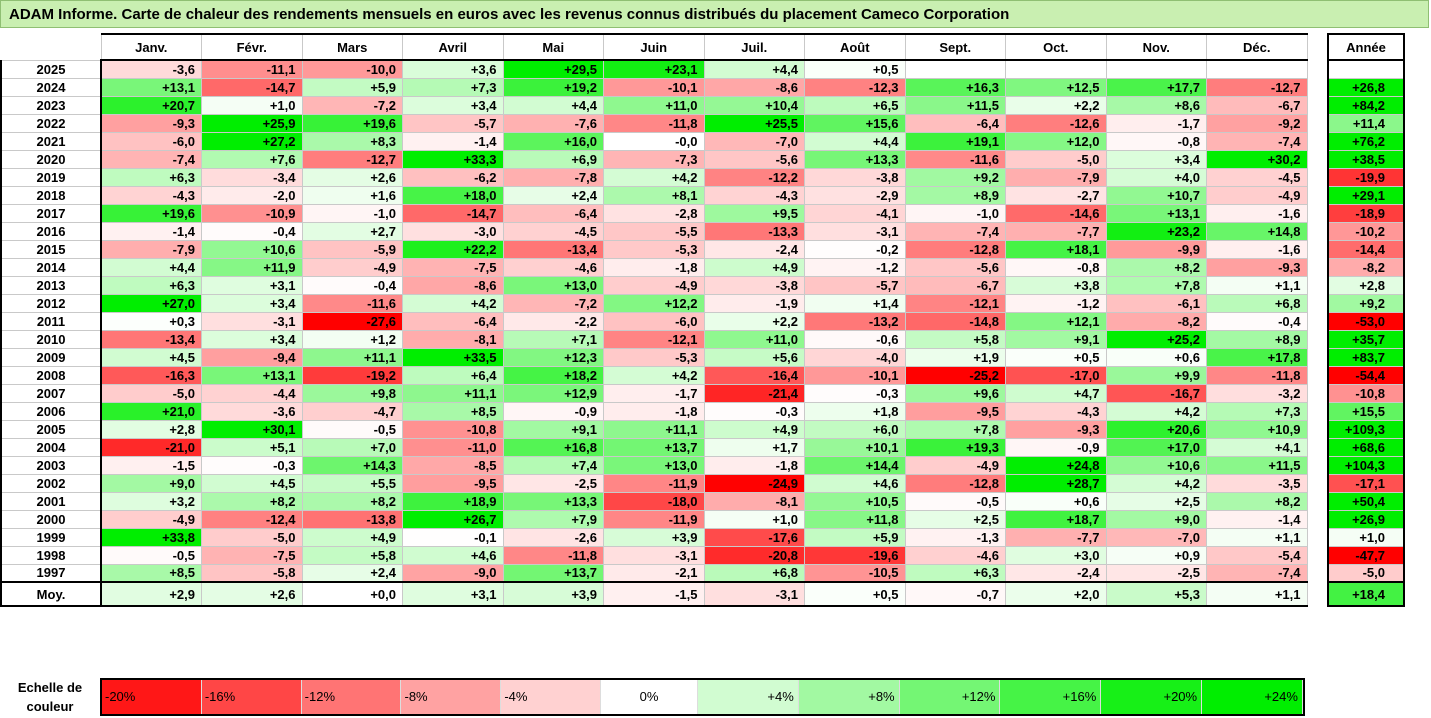 This screenshot has height=718, width=1431. I want to click on heatmap-cell: -16,4, so click(754, 375).